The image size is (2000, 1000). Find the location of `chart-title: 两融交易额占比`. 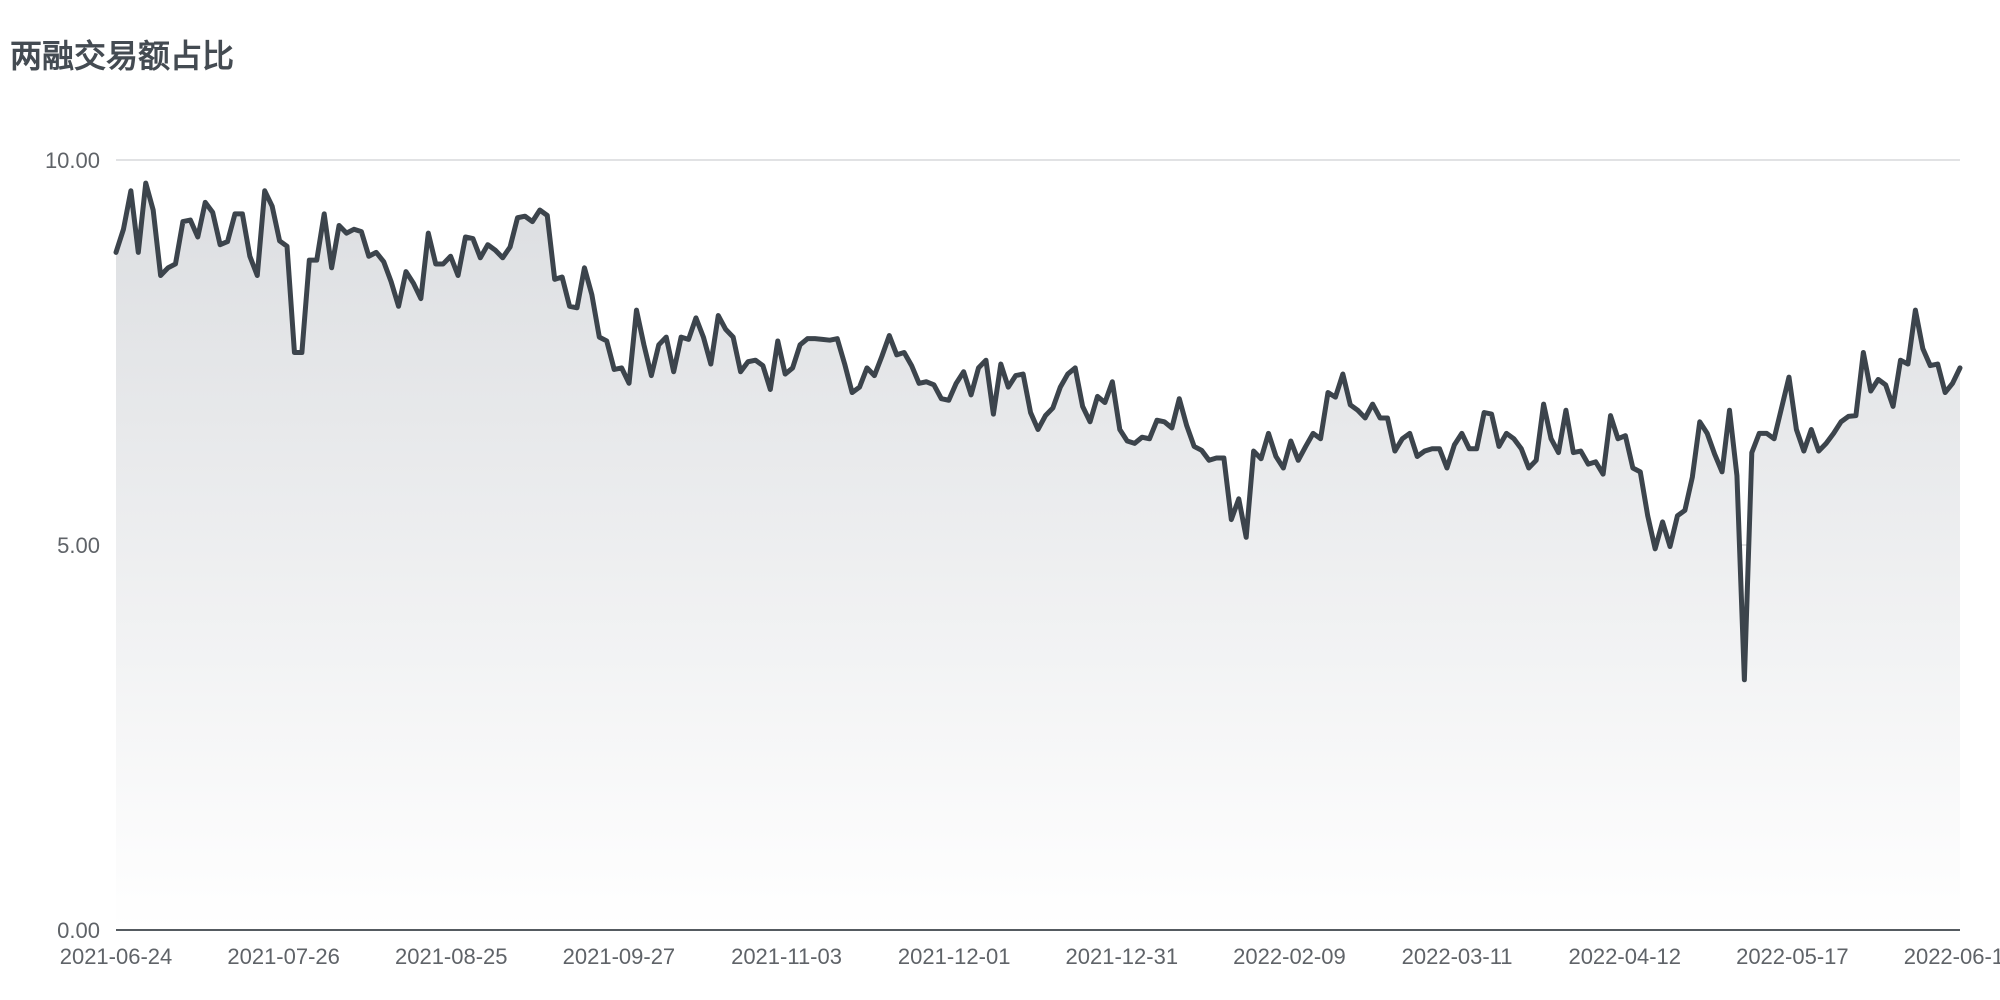

chart-title: 两融交易额占比 is located at coordinates (122, 56).